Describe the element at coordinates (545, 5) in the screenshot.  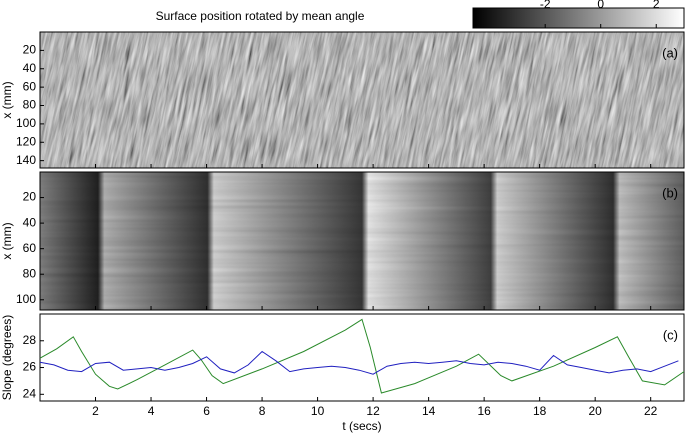
I see `colorbar-tick-label: -2` at that location.